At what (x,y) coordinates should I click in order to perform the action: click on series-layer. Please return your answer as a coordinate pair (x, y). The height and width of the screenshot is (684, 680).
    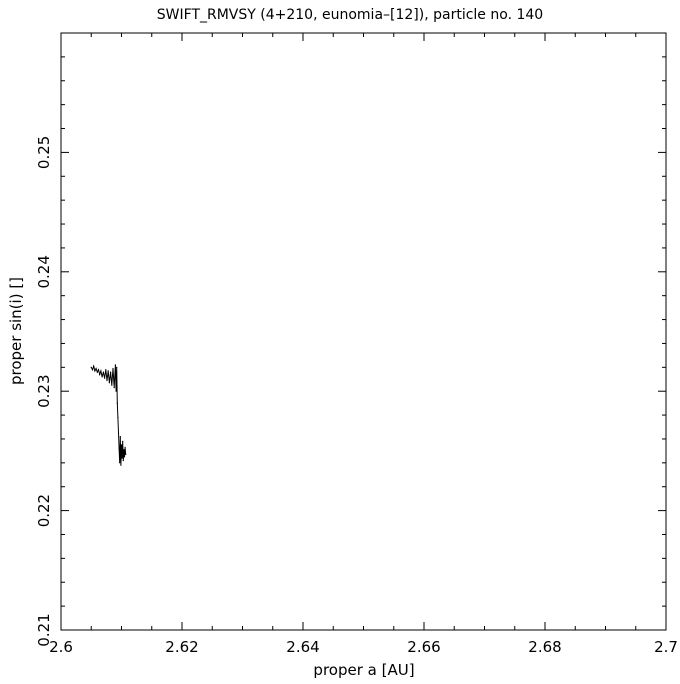
    Looking at the image, I should click on (108, 415).